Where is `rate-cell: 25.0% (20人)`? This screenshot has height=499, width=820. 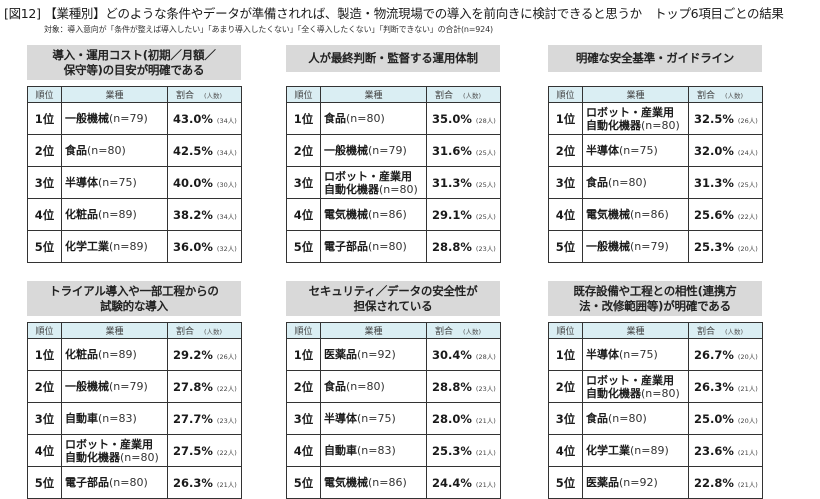 rate-cell: 25.0% (20人) is located at coordinates (725, 418).